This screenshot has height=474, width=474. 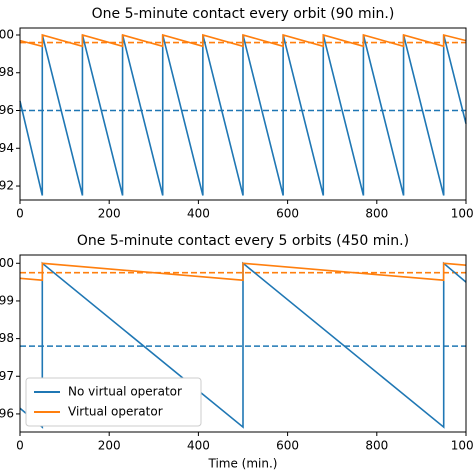 What do you see at coordinates (7, 376) in the screenshot?
I see `y-tick-label: 97` at bounding box center [7, 376].